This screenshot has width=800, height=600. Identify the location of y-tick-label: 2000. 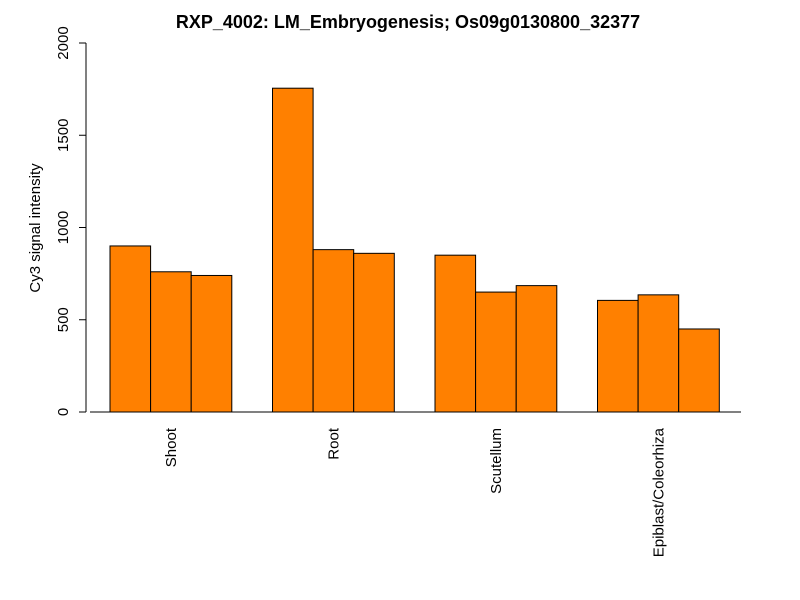
(63, 42).